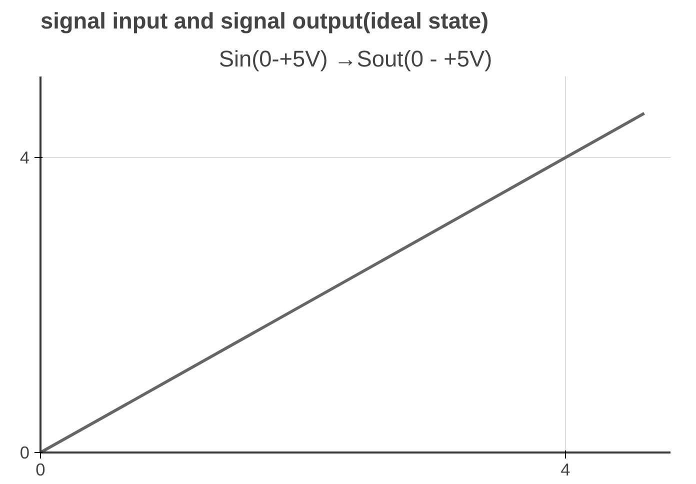 The width and height of the screenshot is (696, 484). I want to click on chart-title: signal input and signal output(ideal state), so click(264, 21).